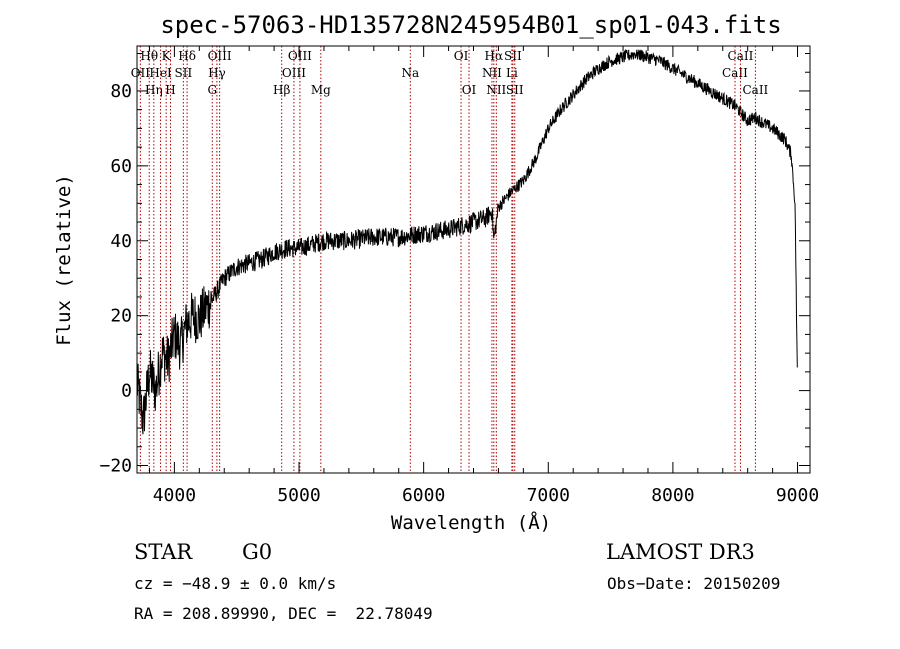  What do you see at coordinates (187, 56) in the screenshot?
I see `line-label: Hδ` at bounding box center [187, 56].